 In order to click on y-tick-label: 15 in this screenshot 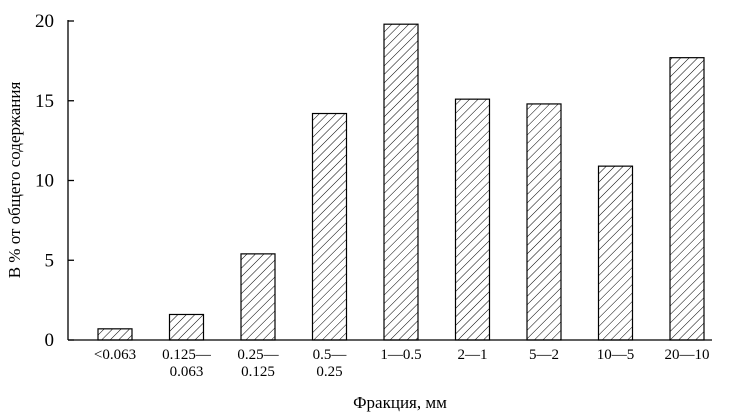, I will do `click(44, 101)`.